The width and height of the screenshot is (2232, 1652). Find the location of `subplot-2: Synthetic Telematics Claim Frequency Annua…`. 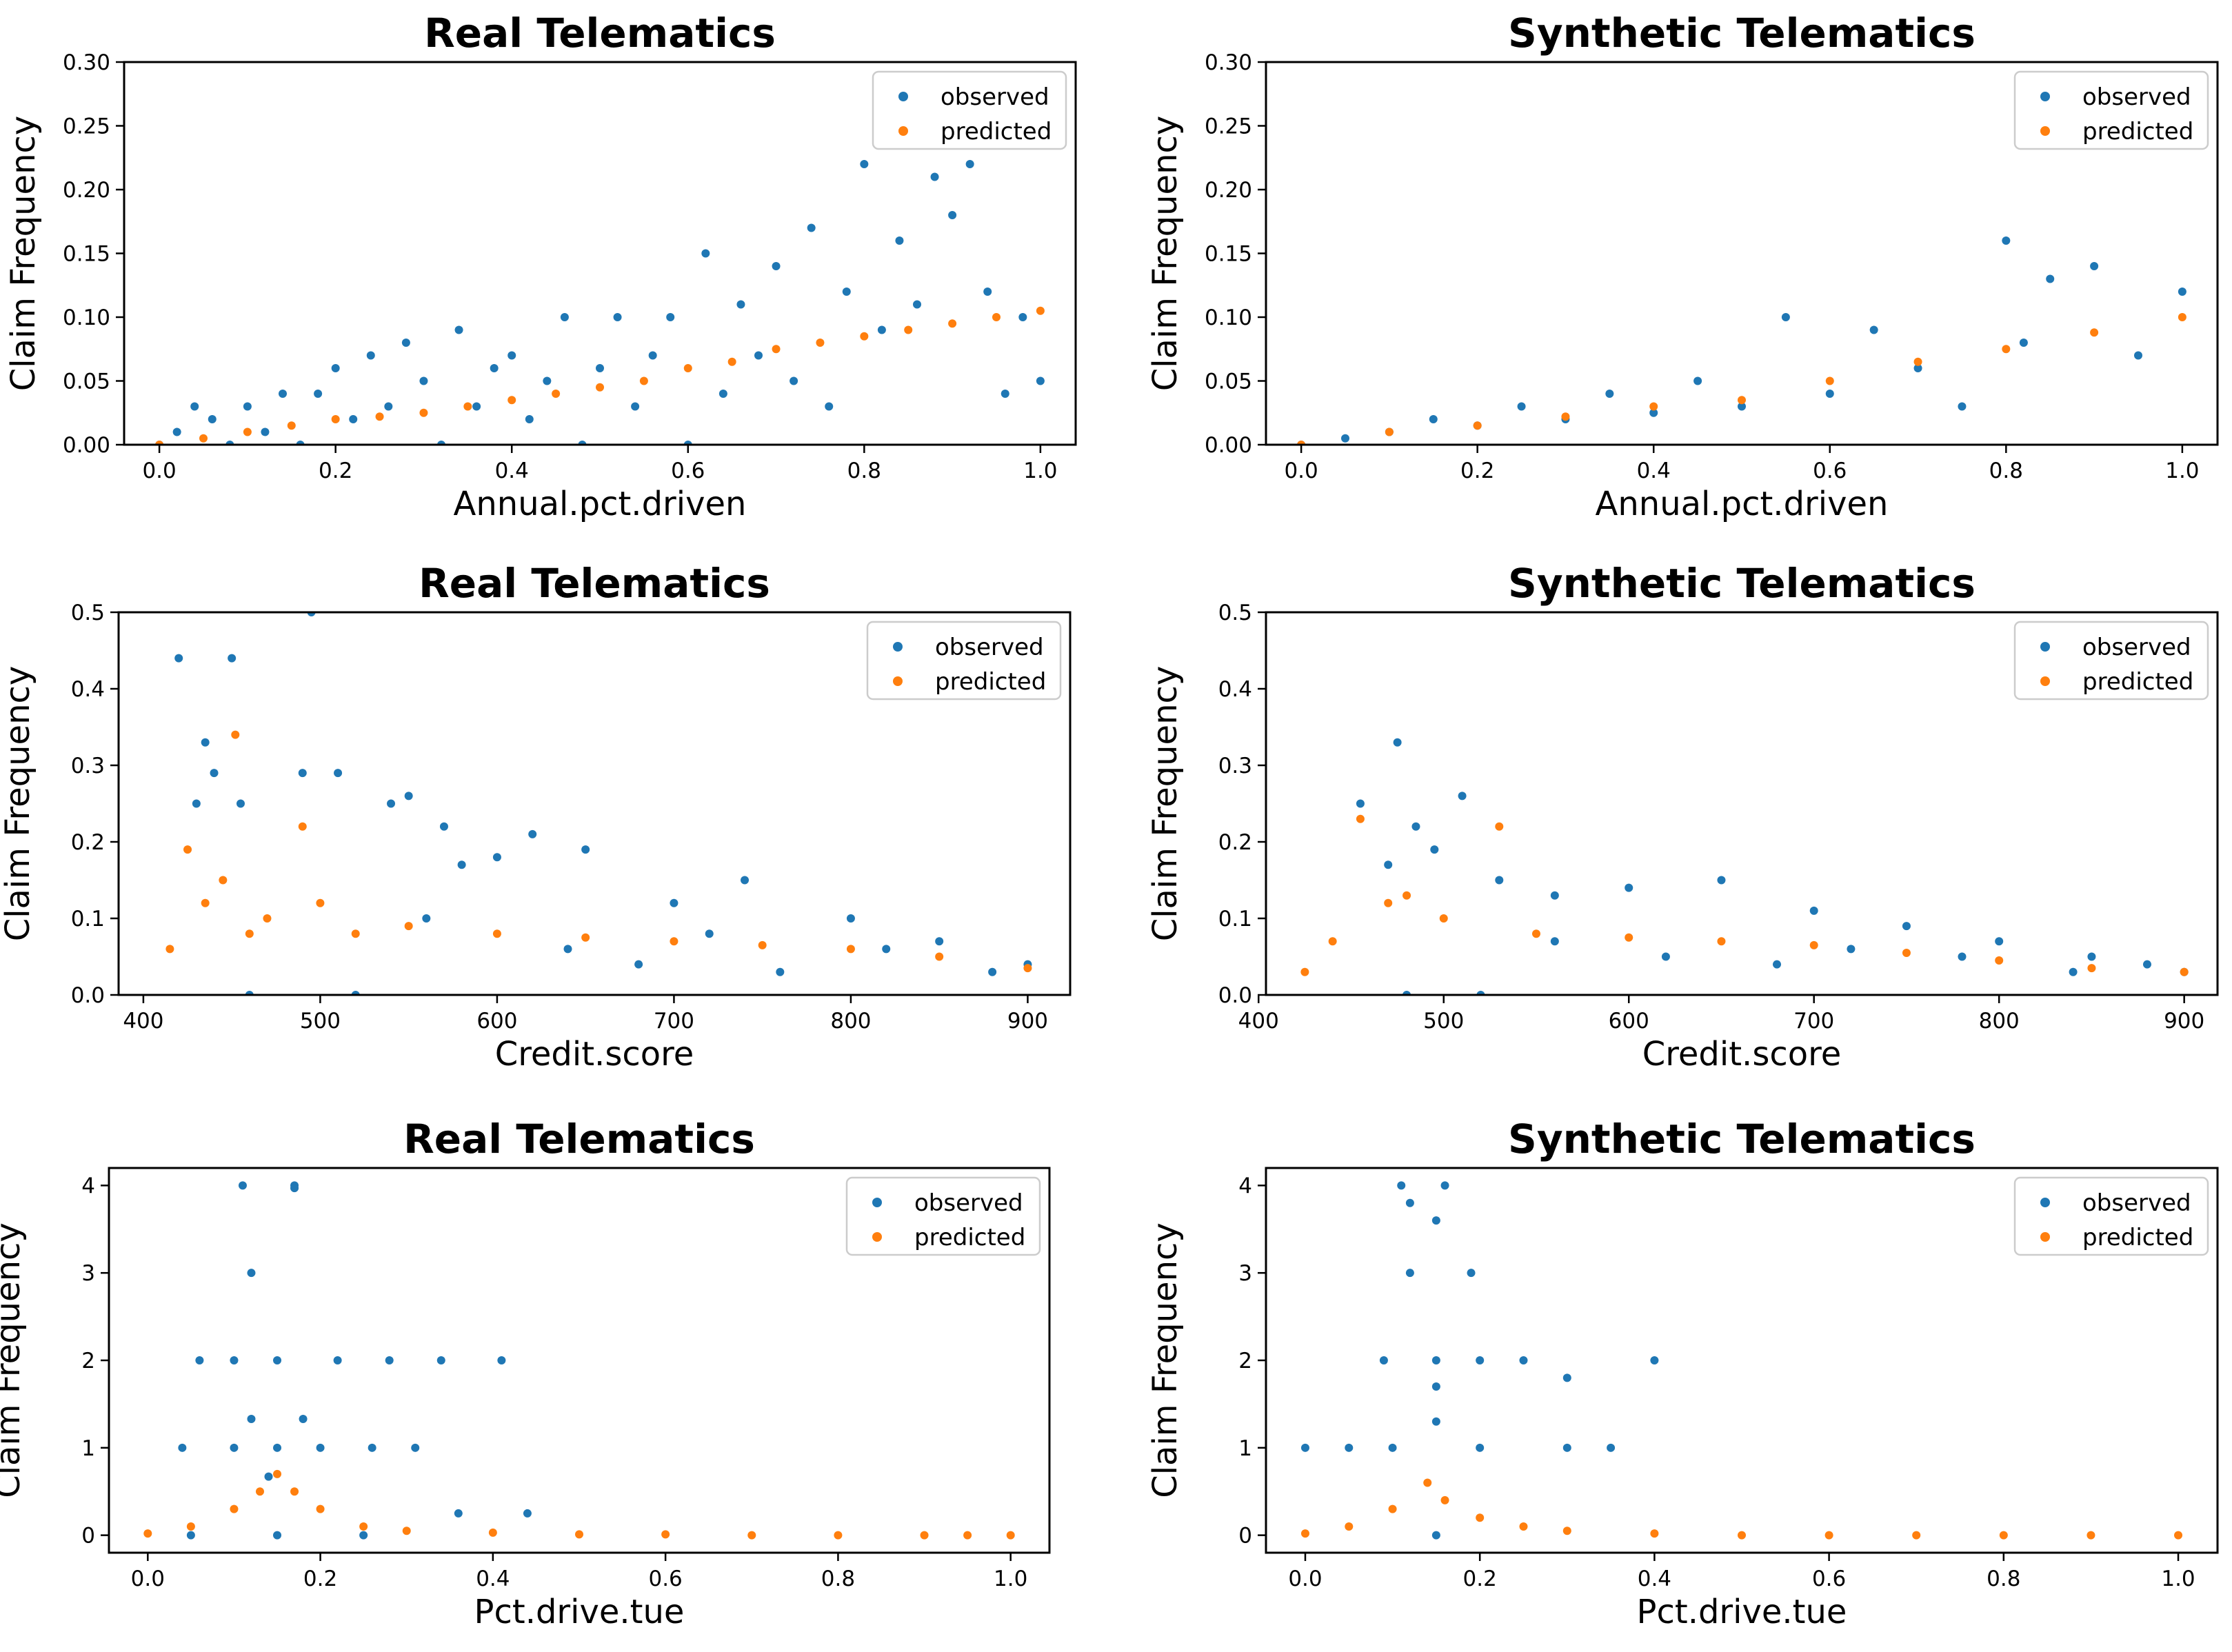

subplot-2: Synthetic Telematics Claim Frequency Annua… is located at coordinates (1682, 266).